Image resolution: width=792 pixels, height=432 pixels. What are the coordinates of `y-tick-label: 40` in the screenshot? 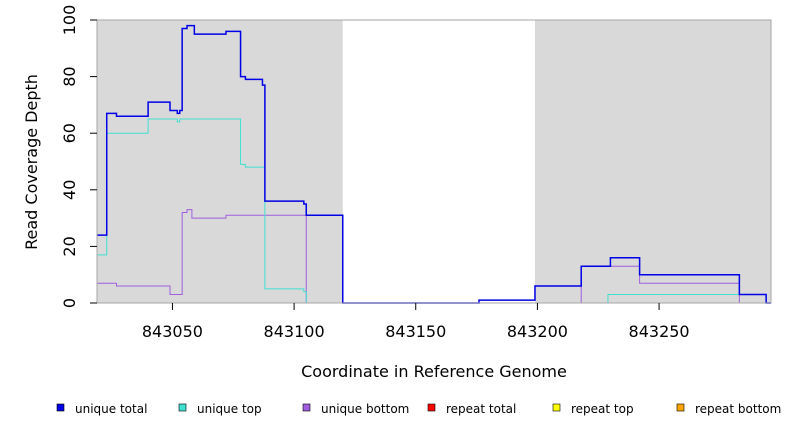 It's located at (69, 190).